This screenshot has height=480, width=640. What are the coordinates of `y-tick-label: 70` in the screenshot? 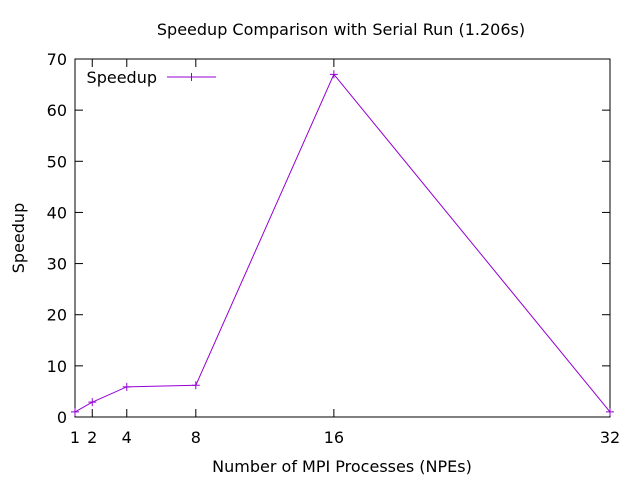 It's located at (57, 59).